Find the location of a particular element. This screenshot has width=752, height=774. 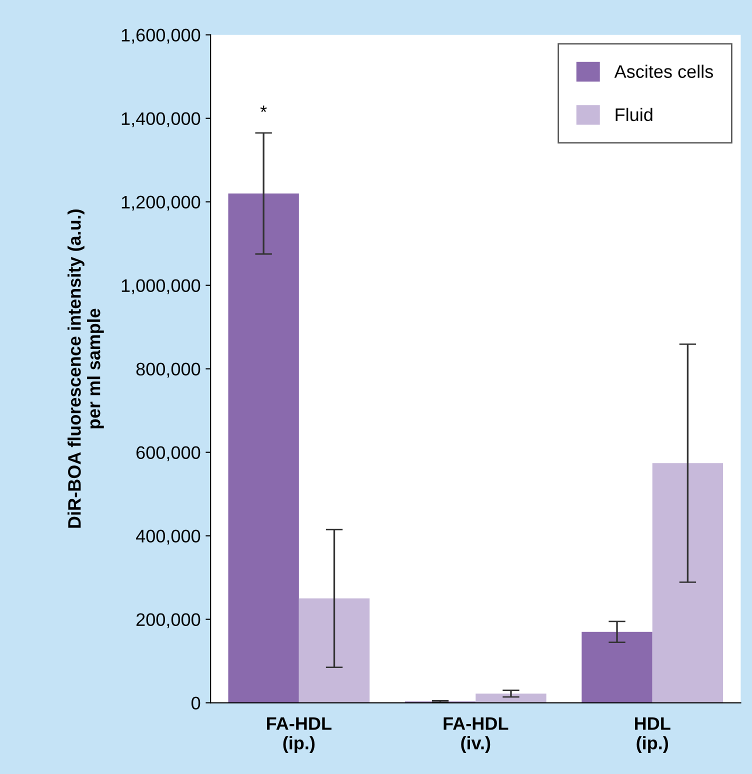

y-tick-label: 0 is located at coordinates (196, 703).